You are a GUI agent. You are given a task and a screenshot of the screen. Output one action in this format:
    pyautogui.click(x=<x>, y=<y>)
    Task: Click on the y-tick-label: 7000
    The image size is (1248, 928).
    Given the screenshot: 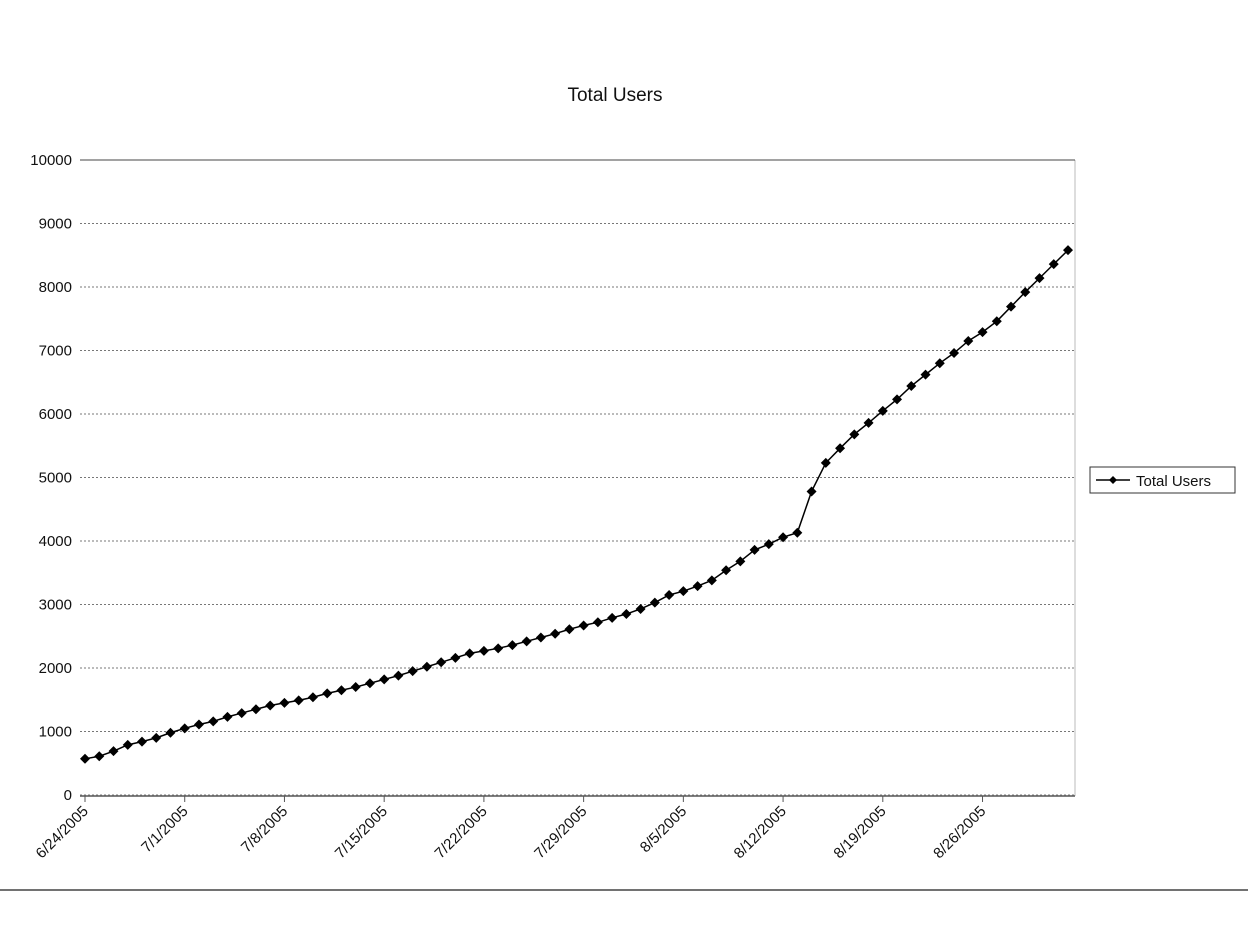 What is the action you would take?
    pyautogui.click(x=55, y=351)
    